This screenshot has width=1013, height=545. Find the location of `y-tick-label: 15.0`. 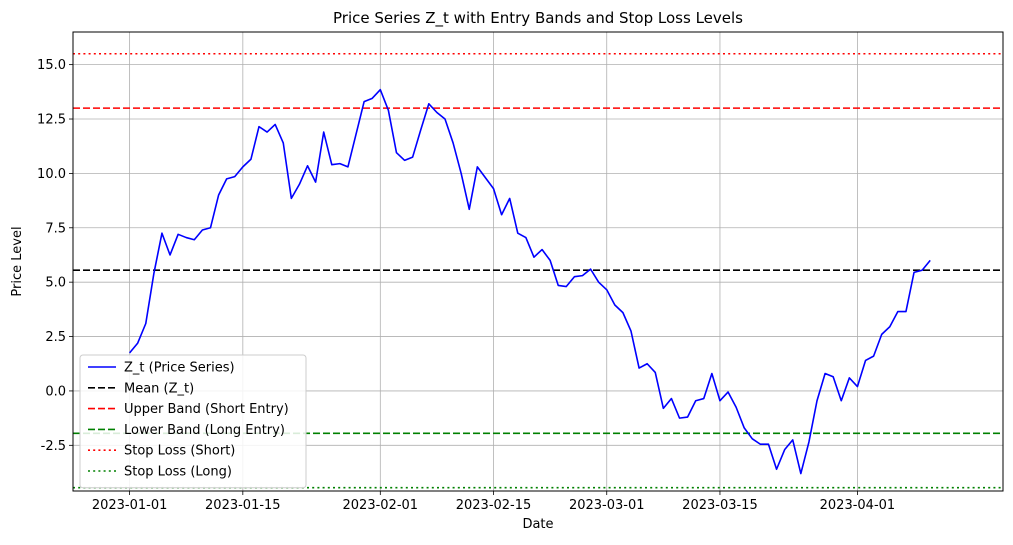

y-tick-label: 15.0 is located at coordinates (51, 65).